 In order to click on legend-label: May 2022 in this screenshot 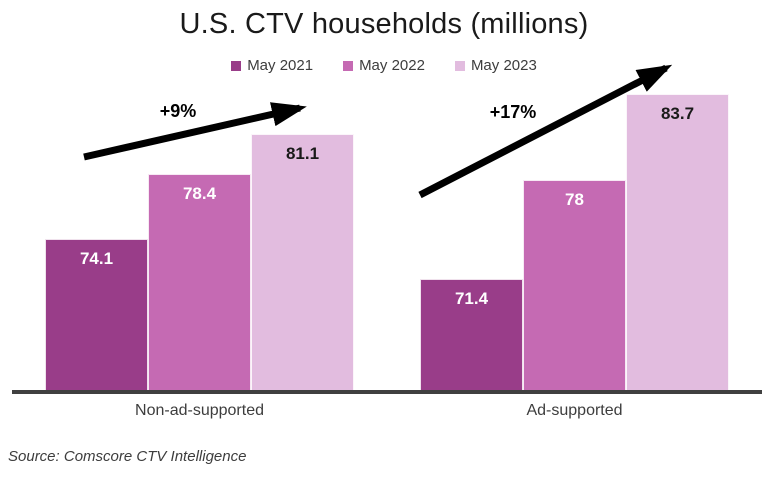, I will do `click(392, 65)`.